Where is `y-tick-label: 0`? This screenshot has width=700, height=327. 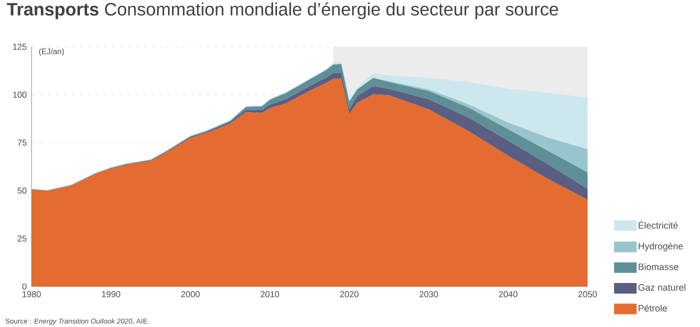 y-tick-label: 0 is located at coordinates (24, 286).